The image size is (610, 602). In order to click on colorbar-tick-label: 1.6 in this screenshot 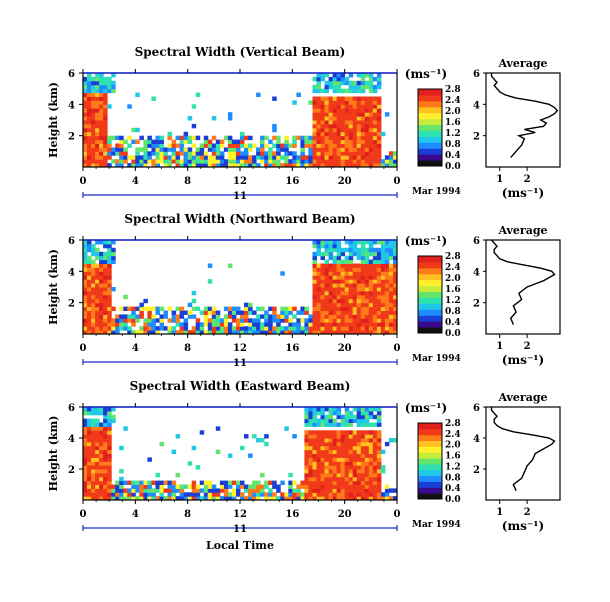, I will do `click(453, 457)`.